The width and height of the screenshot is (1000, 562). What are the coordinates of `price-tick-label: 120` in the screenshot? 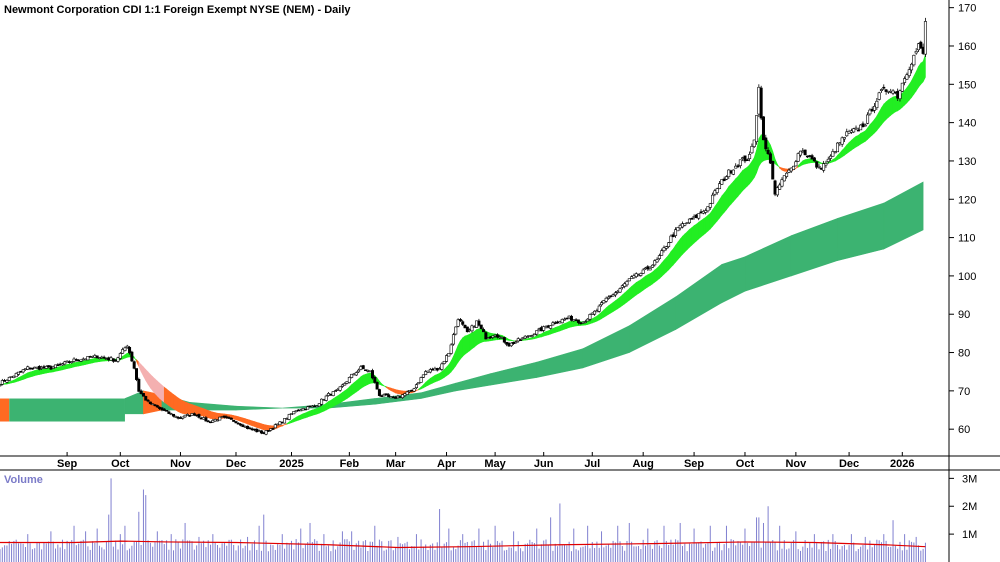 It's located at (967, 200).